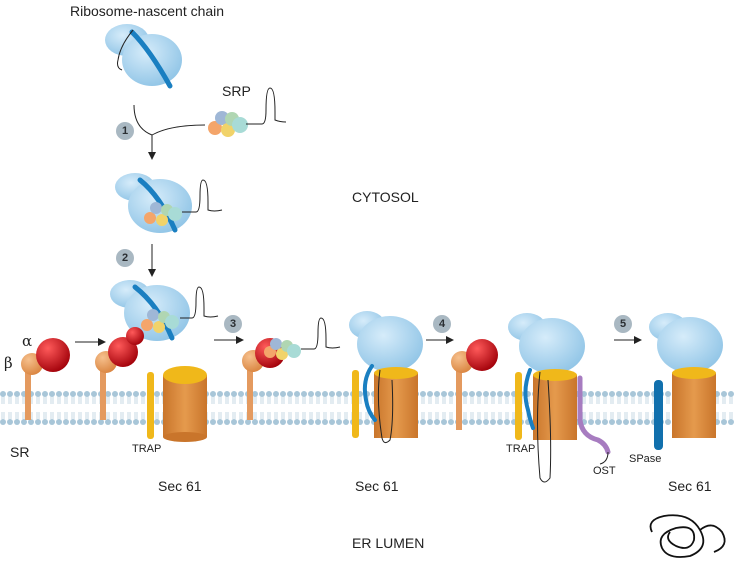 The height and width of the screenshot is (582, 738). Describe the element at coordinates (521, 449) in the screenshot. I see `trap-label-2: TRAP` at that location.